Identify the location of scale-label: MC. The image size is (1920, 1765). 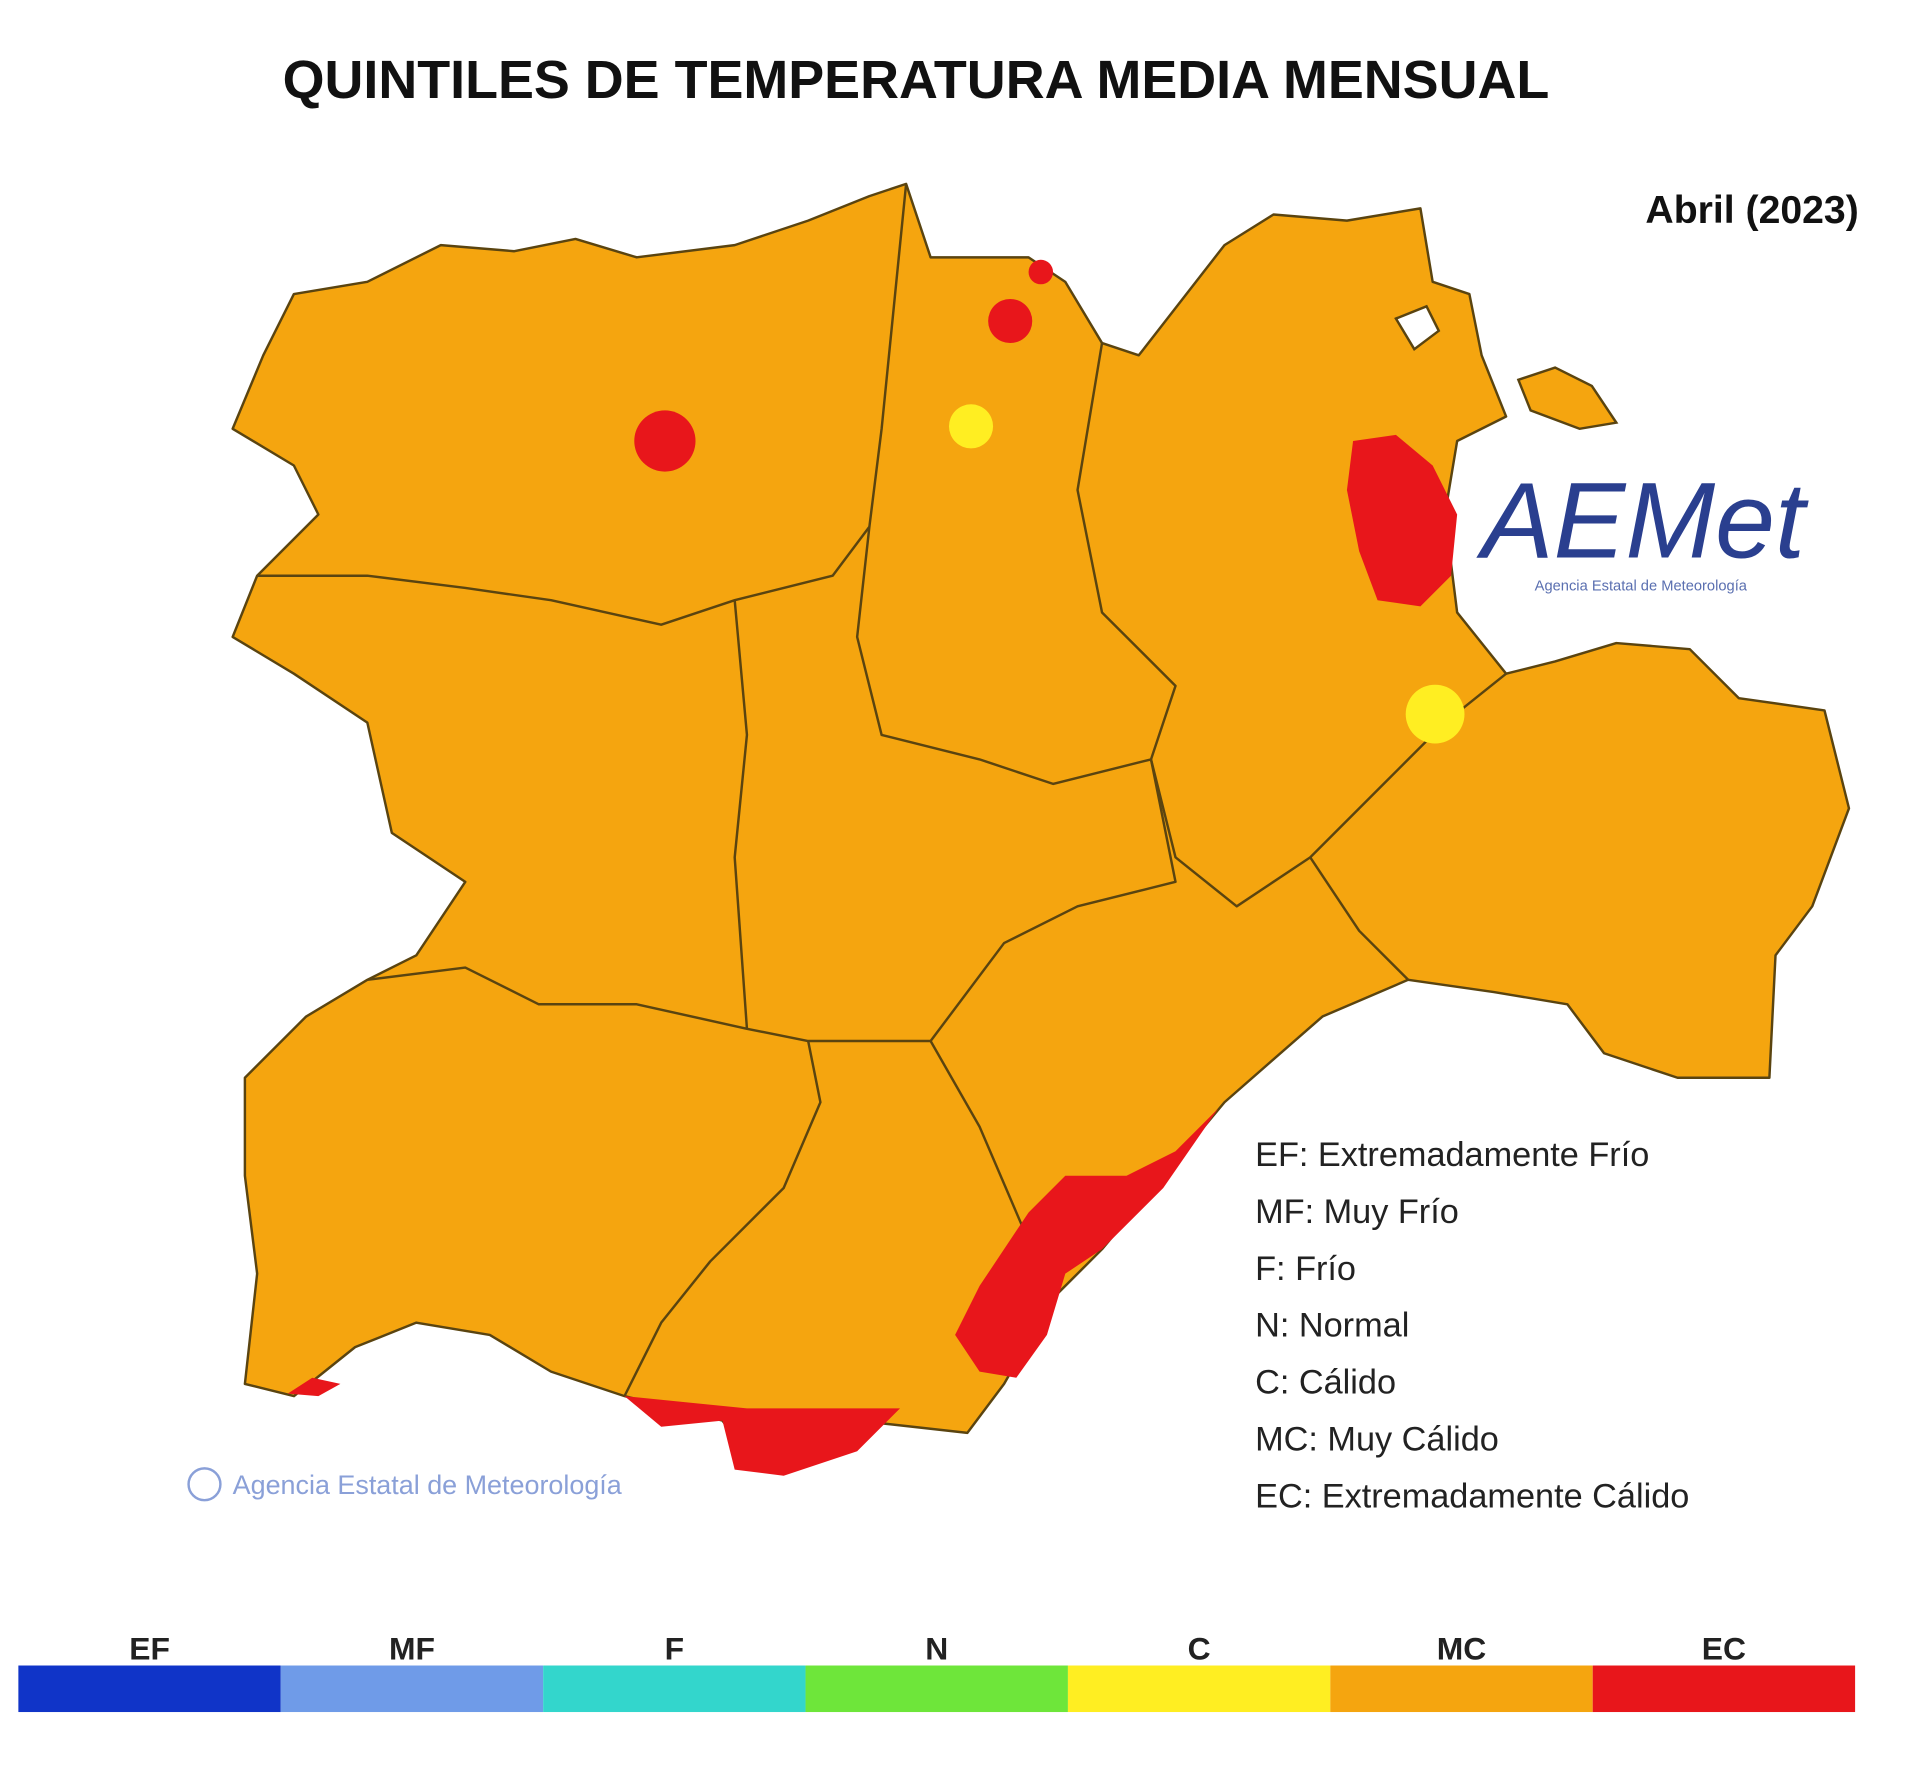
(1462, 1648).